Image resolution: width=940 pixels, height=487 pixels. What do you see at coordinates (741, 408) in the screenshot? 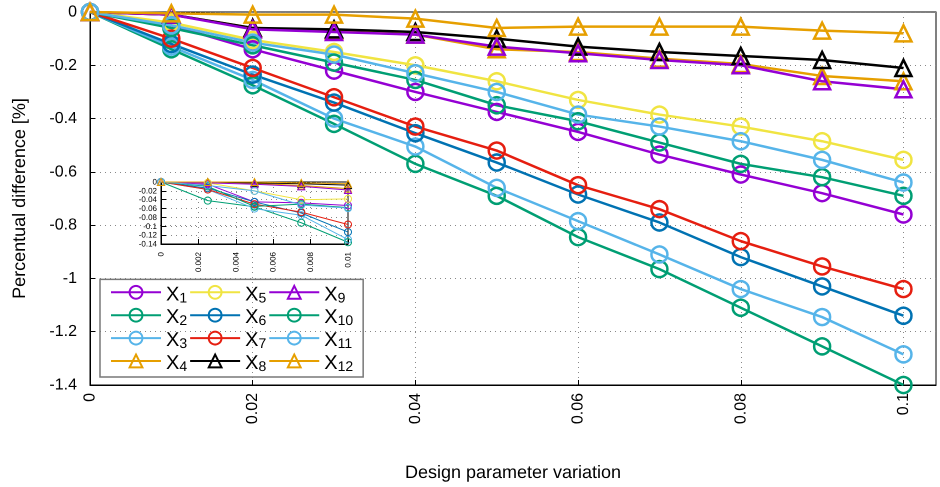
I see `x-tick-label: 0.08` at bounding box center [741, 408].